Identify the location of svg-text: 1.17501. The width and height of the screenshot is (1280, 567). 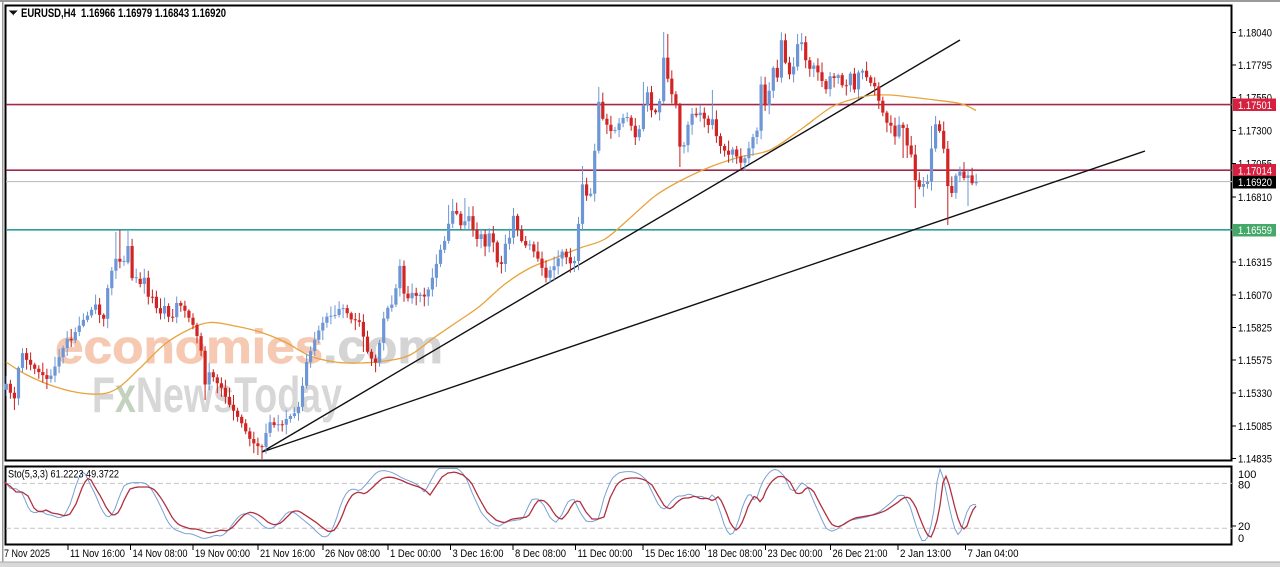
(1255, 106).